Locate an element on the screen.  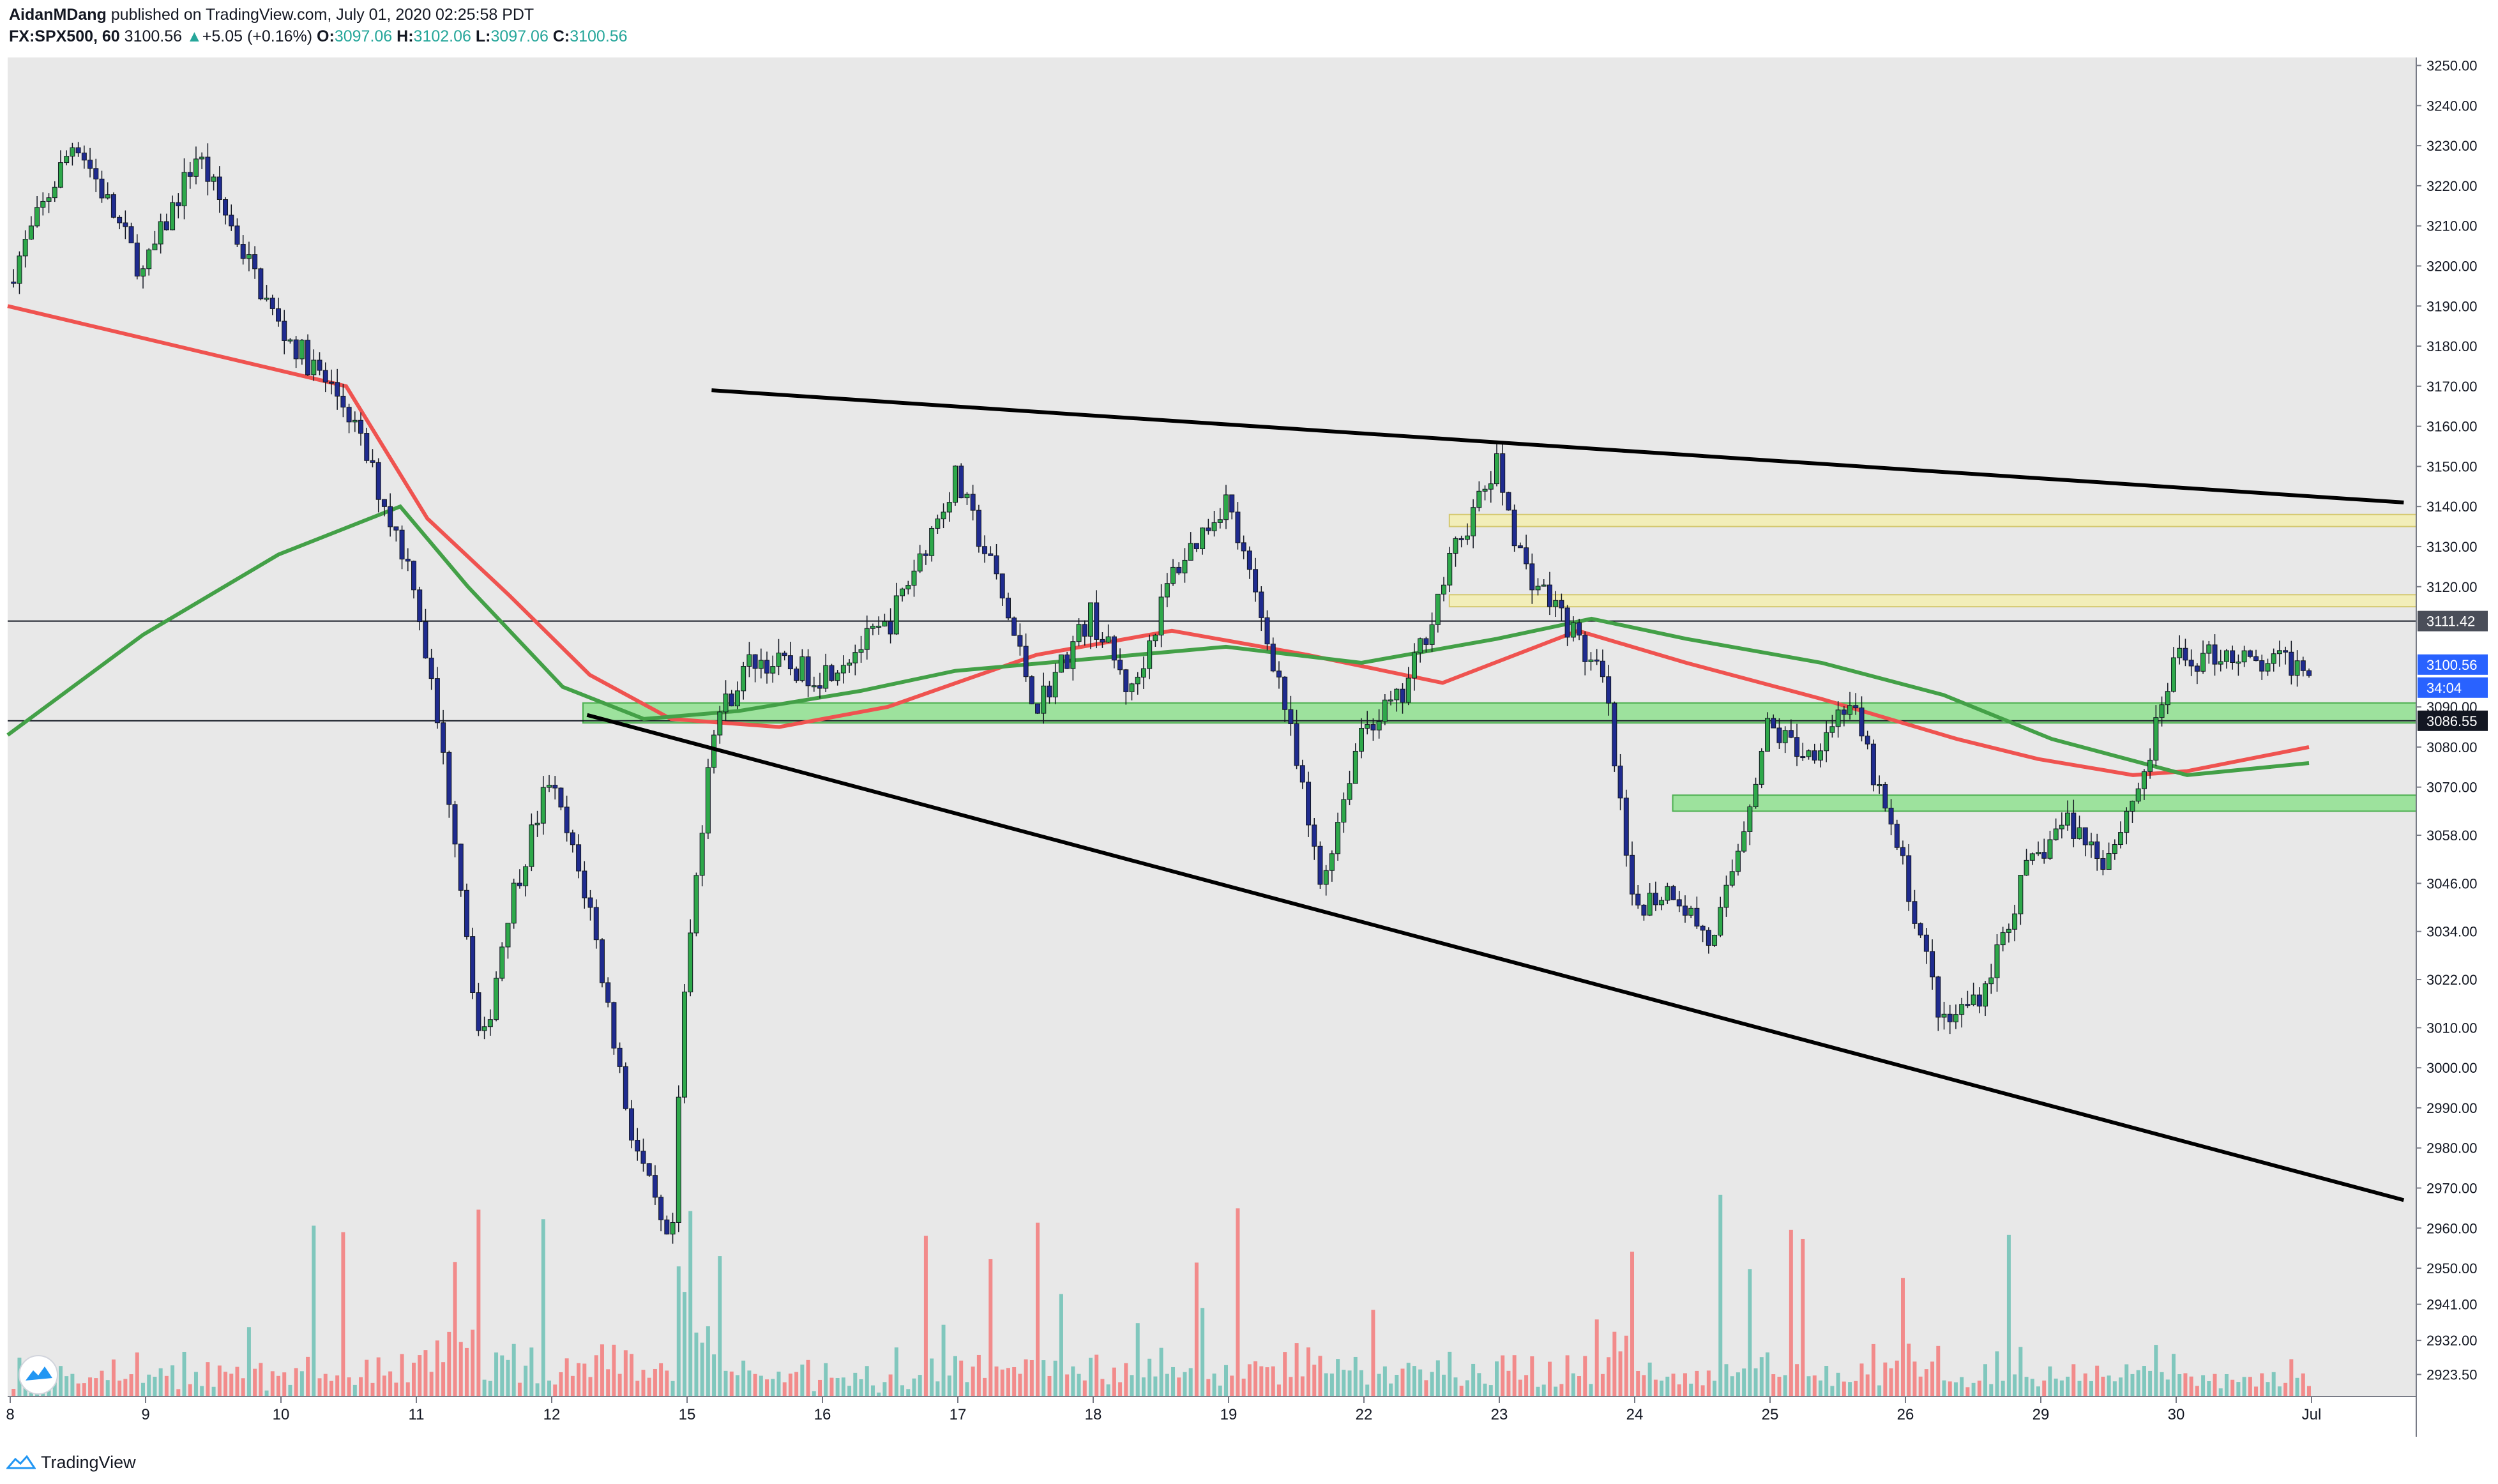
y-tick-label: 3240.00 is located at coordinates (2452, 106).